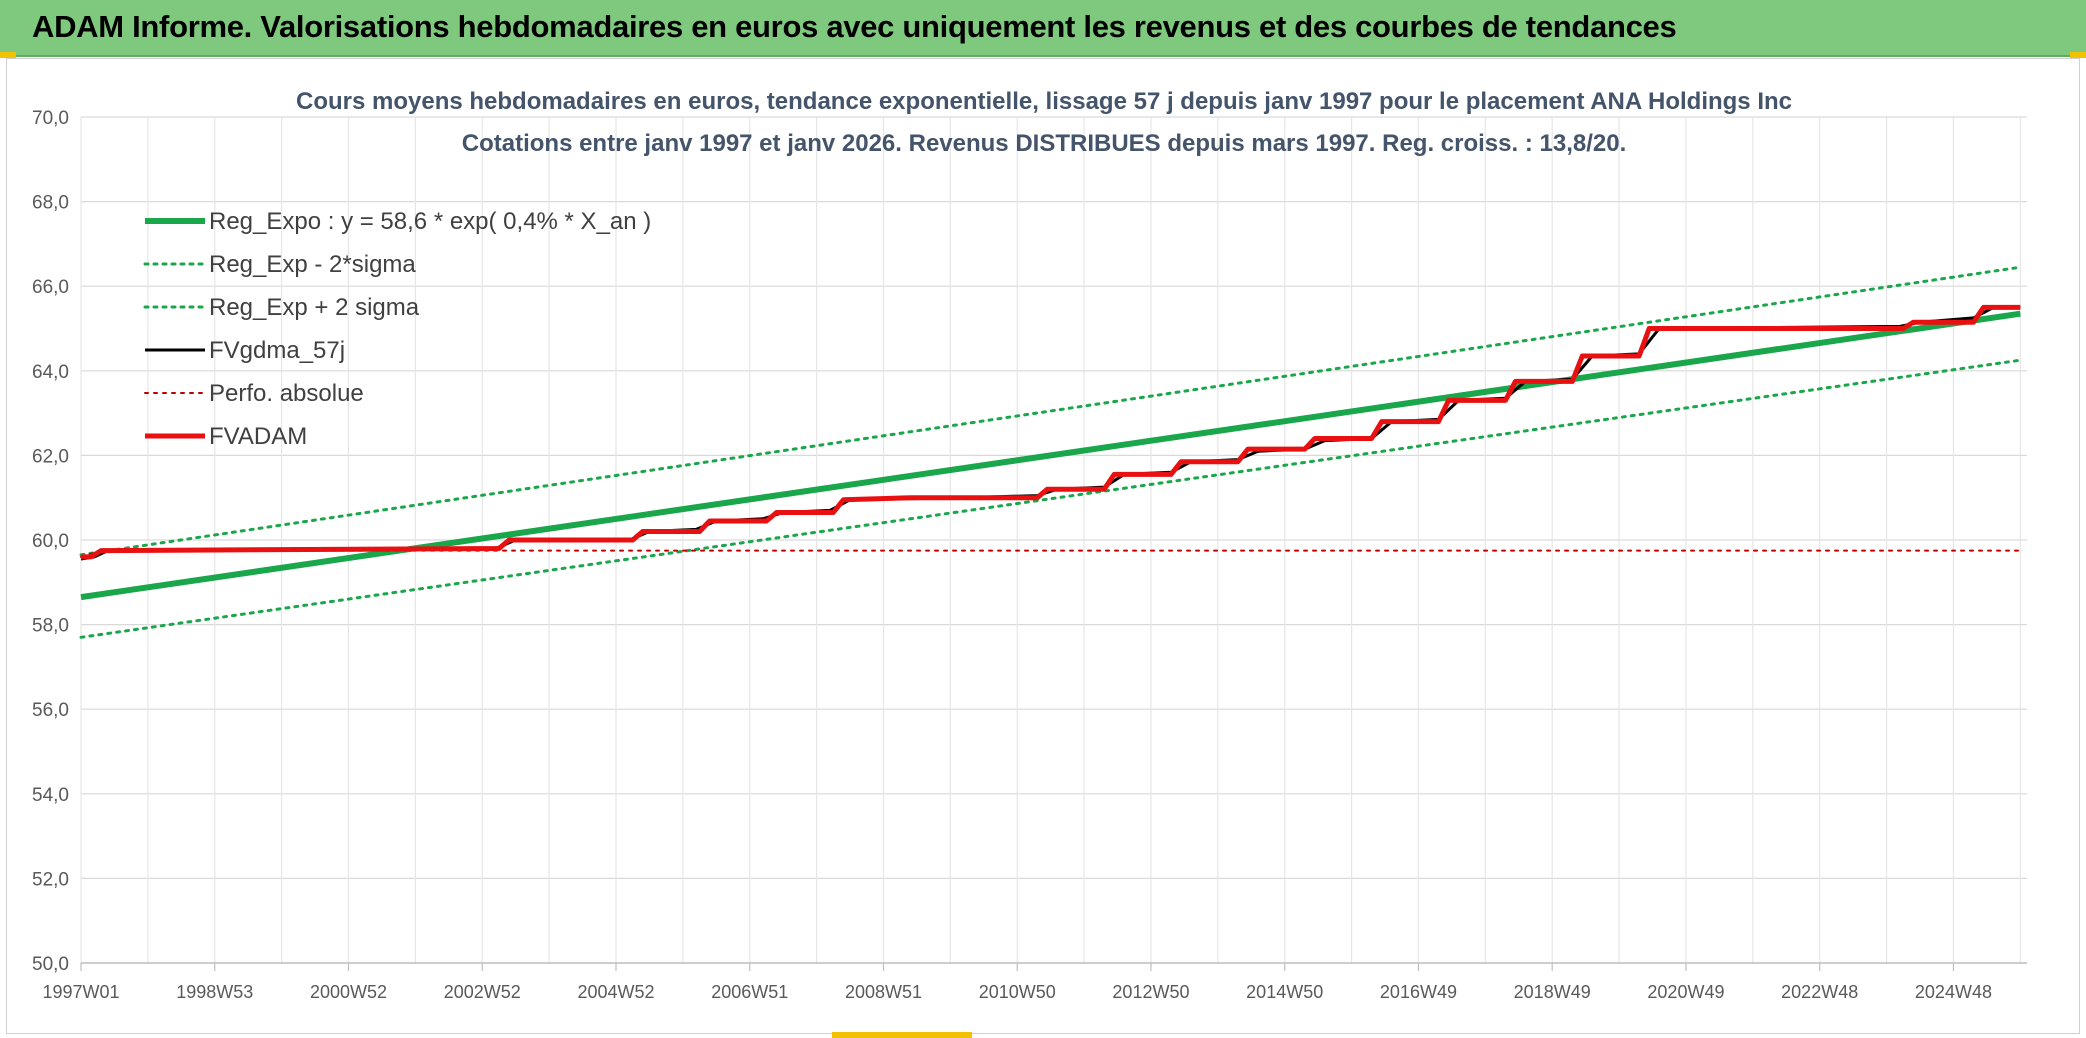 The height and width of the screenshot is (1038, 2086). What do you see at coordinates (883, 992) in the screenshot?
I see `x-tick-label: 2008W51` at bounding box center [883, 992].